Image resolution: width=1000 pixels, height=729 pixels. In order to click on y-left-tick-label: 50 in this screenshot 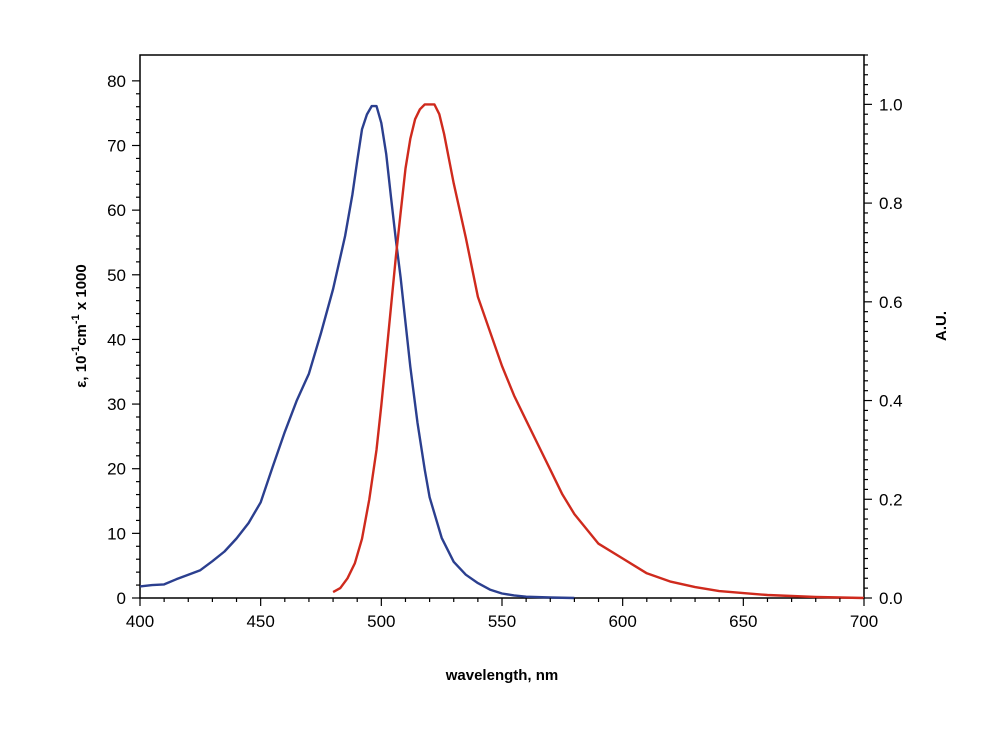, I will do `click(116, 275)`.